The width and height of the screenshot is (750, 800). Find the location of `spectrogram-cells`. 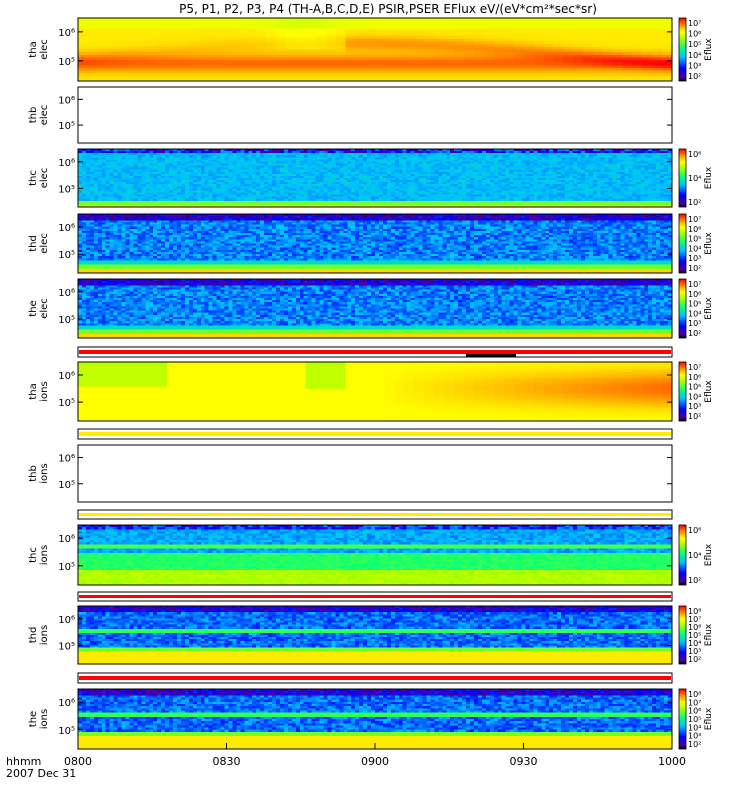

spectrogram-cells is located at coordinates (375, 178).